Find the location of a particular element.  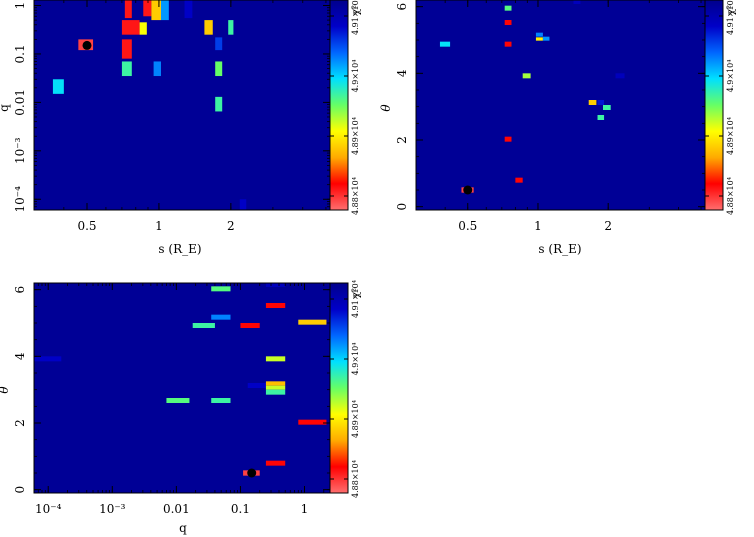

y-tick-label: 1 is located at coordinates (20, 6).